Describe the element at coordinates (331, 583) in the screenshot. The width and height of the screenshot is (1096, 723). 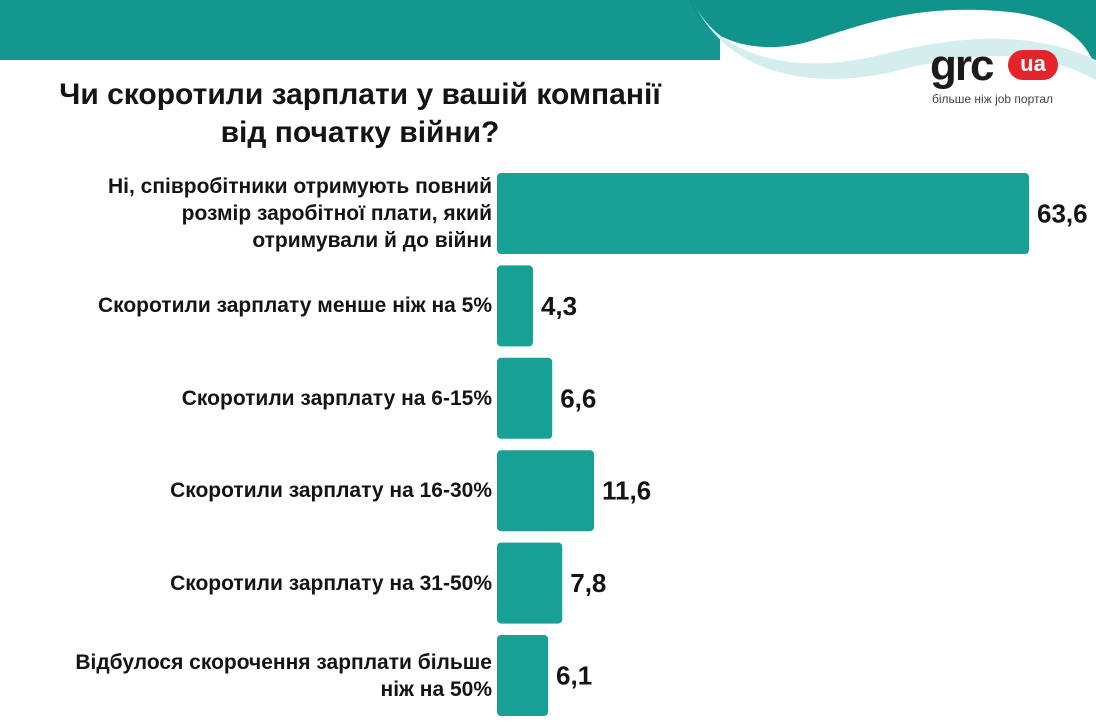
I see `category-label-line: Скоротили зарплату на 31-50%` at that location.